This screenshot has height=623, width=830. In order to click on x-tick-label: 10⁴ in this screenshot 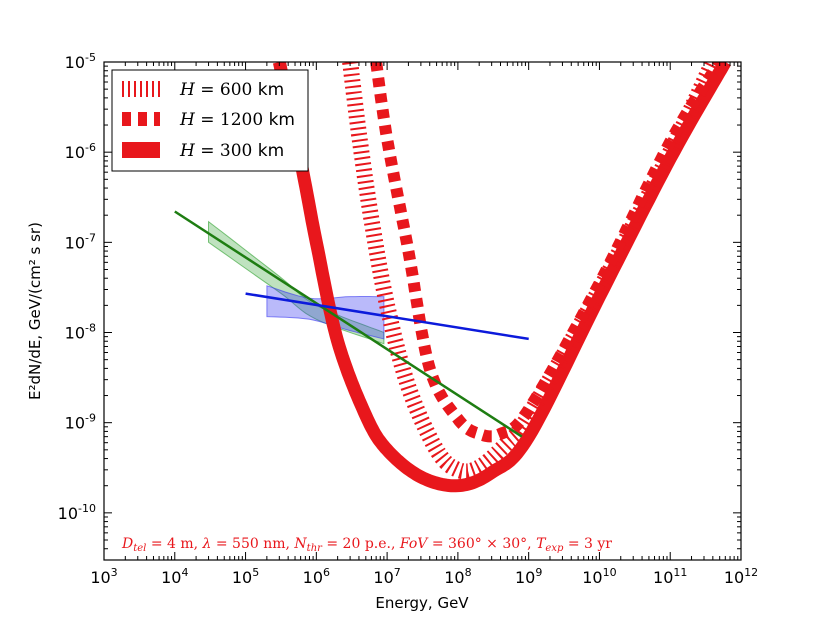, I will do `click(174, 576)`.